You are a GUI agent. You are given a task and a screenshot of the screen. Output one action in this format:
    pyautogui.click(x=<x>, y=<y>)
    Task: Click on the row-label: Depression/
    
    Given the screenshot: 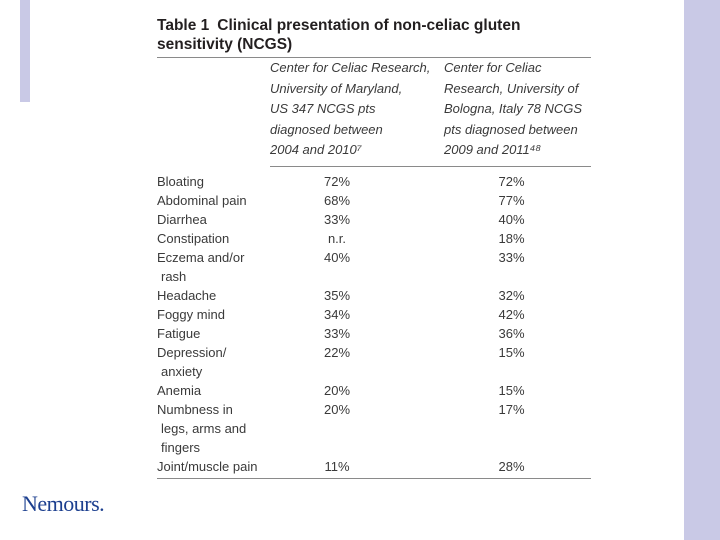 What is the action you would take?
    pyautogui.click(x=192, y=352)
    